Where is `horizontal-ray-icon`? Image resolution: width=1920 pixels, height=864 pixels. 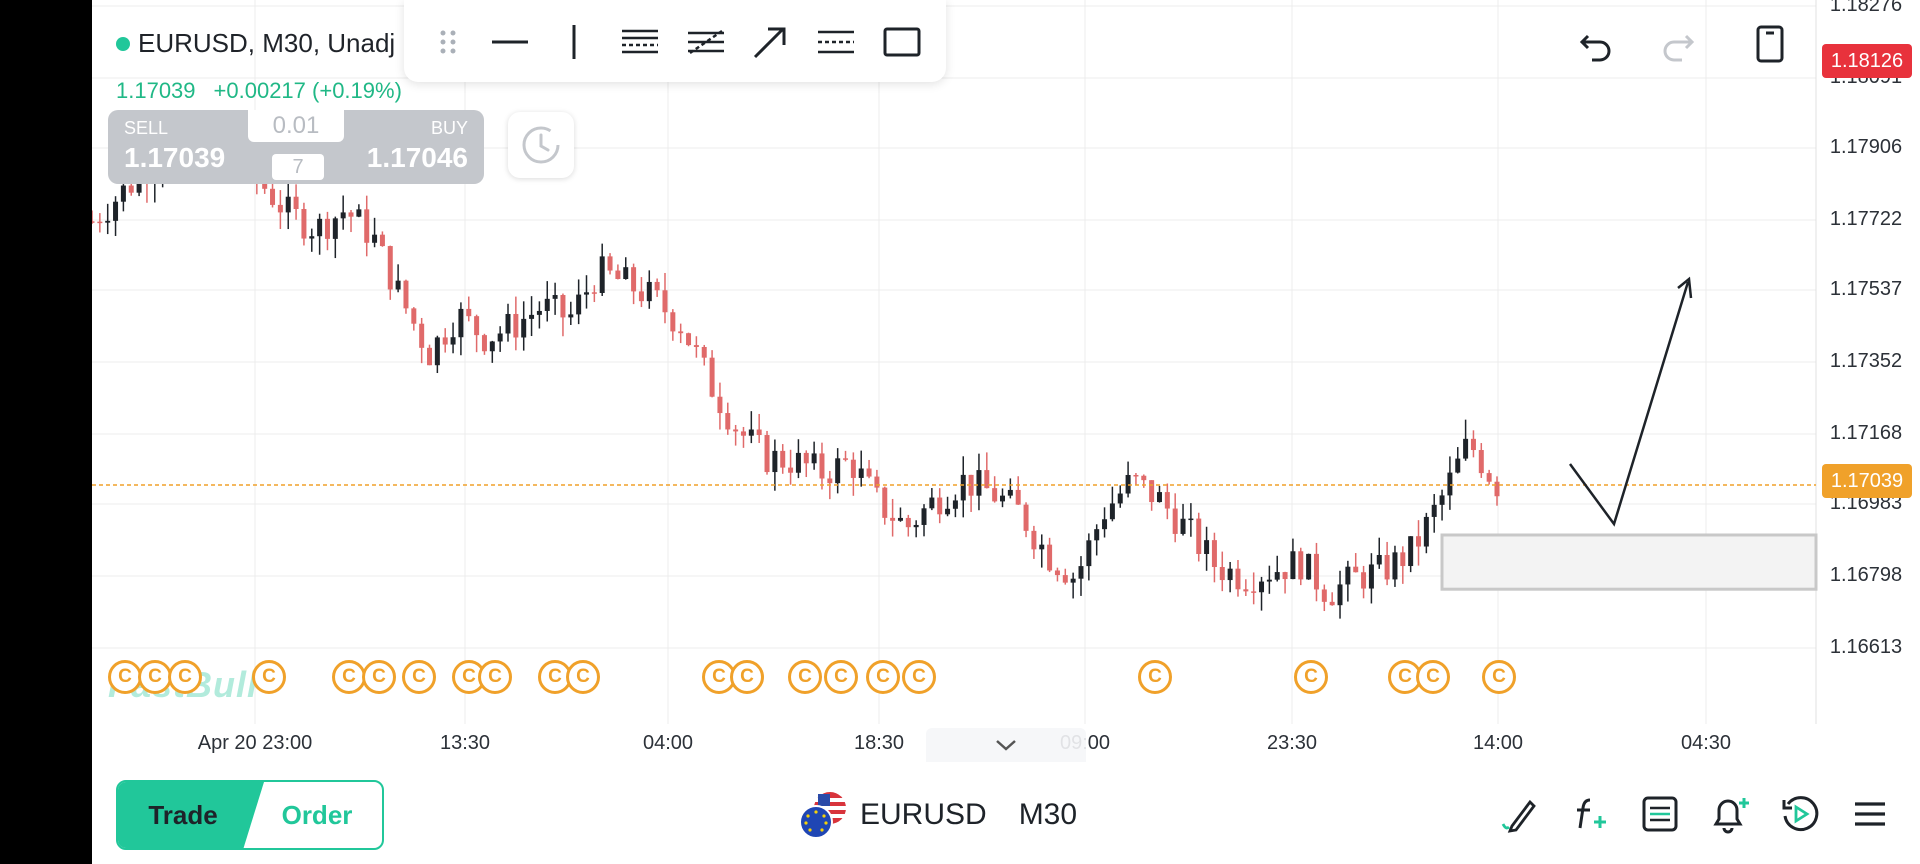
horizontal-ray-icon is located at coordinates (836, 42).